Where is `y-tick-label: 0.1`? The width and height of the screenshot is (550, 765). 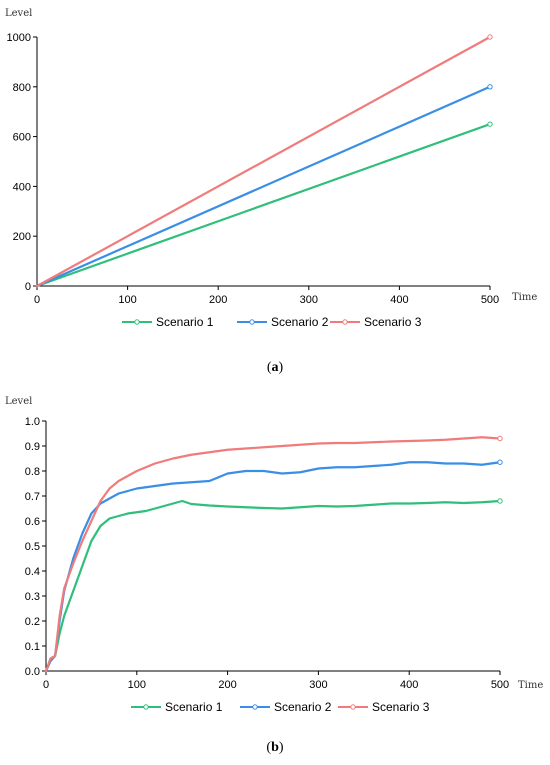 y-tick-label: 0.1 is located at coordinates (32, 647).